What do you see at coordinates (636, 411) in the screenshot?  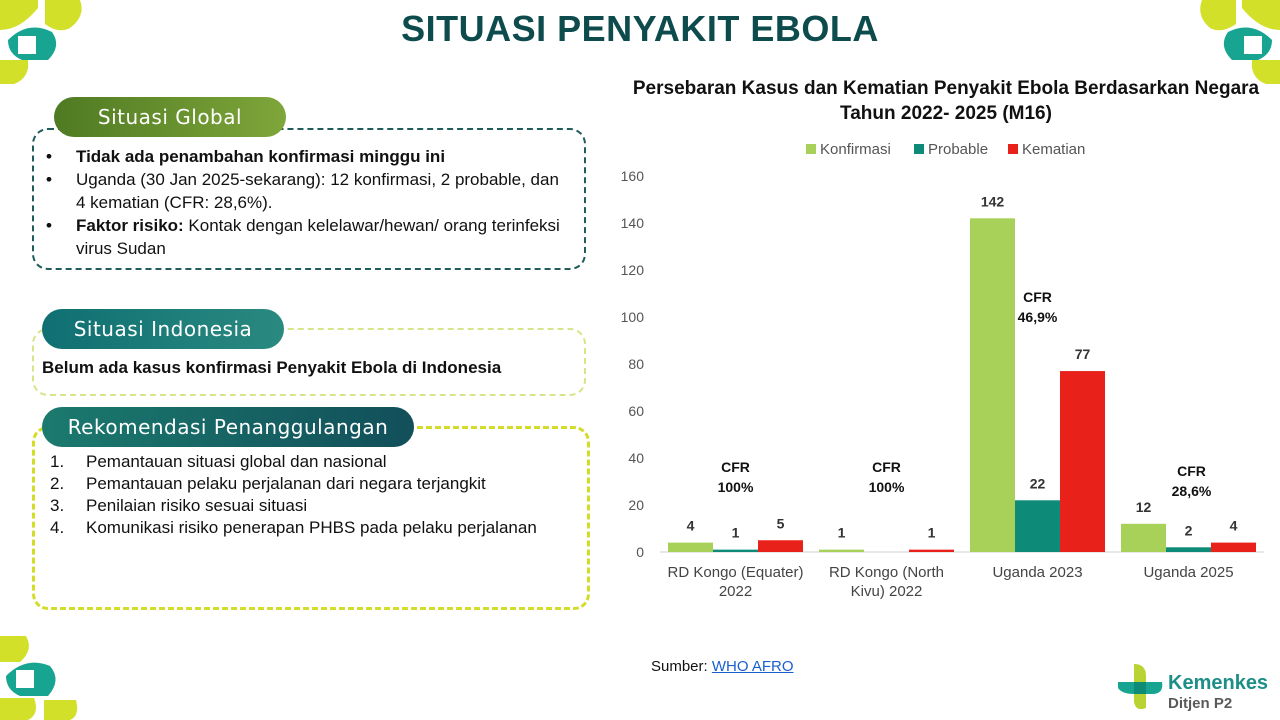 I see `y-tick-label: 60` at bounding box center [636, 411].